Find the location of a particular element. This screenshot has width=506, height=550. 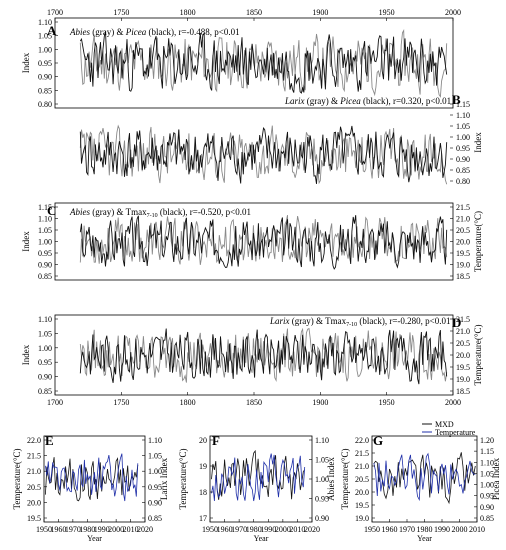

annotation-part: (black), r=0.320, p<0.01 is located at coordinates (406, 101).